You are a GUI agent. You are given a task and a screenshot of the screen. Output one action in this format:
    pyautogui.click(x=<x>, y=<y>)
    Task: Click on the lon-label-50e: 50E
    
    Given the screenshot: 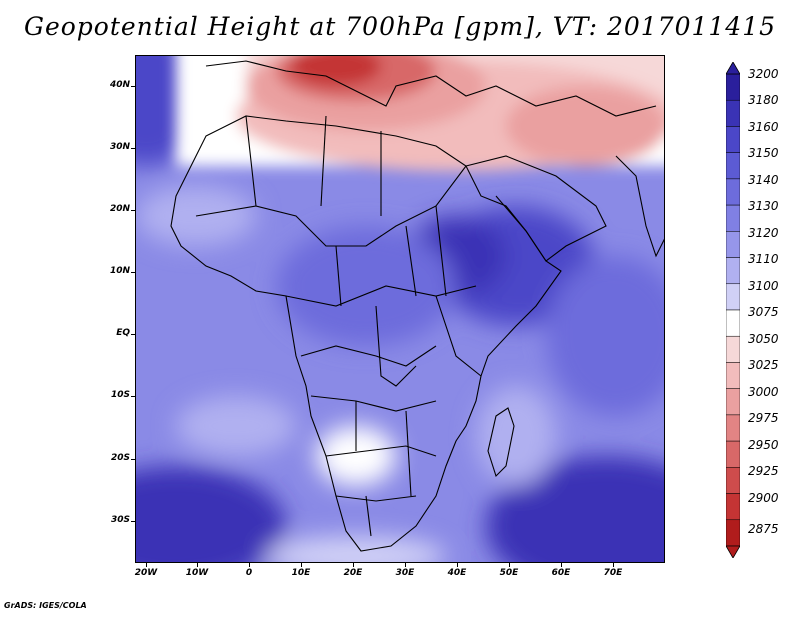 What is the action you would take?
    pyautogui.click(x=509, y=573)
    